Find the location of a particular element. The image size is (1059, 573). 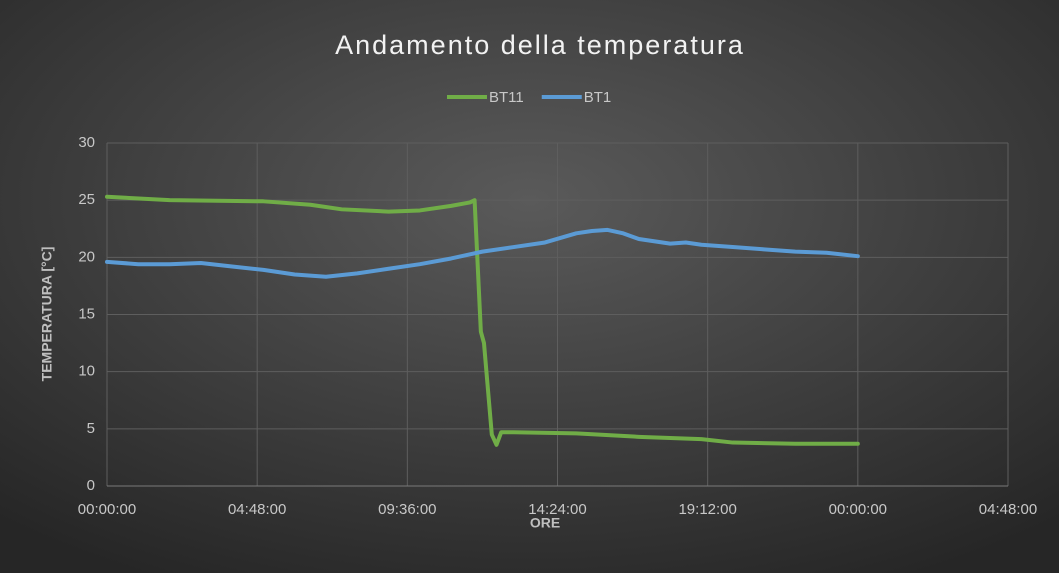

y-tick-label: 5 is located at coordinates (91, 428).